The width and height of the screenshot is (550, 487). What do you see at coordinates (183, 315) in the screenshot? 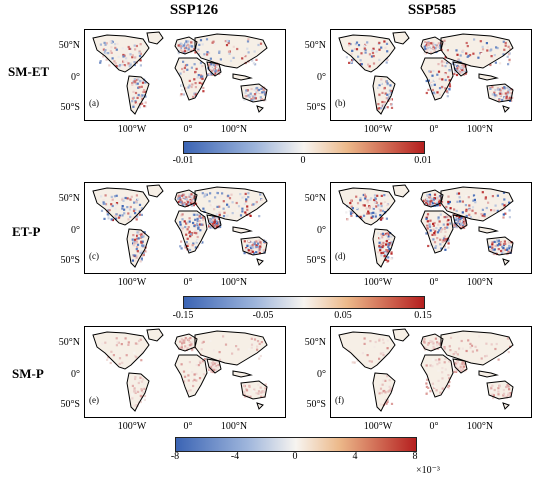
I see `colorbar-tick-label: -0.15` at bounding box center [183, 315].